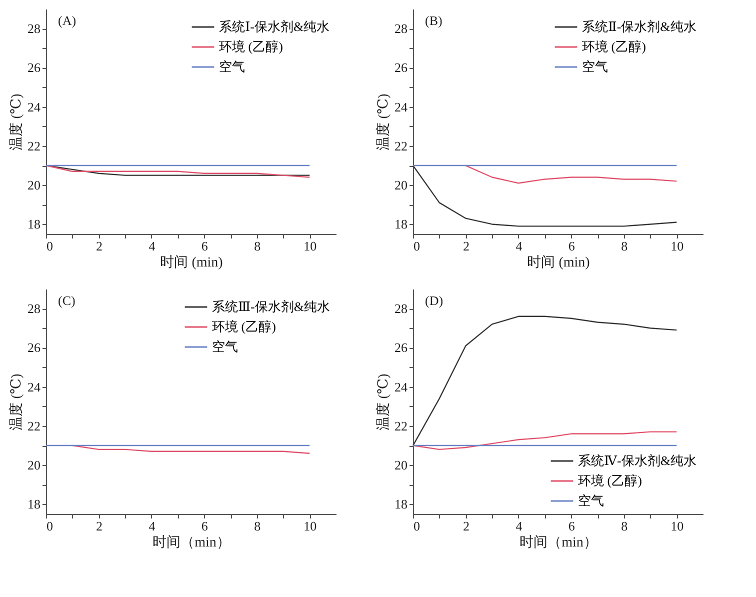 This screenshot has height=597, width=756. I want to click on legend-label: 系统Ⅱ-保水剂&纯水, so click(639, 26).